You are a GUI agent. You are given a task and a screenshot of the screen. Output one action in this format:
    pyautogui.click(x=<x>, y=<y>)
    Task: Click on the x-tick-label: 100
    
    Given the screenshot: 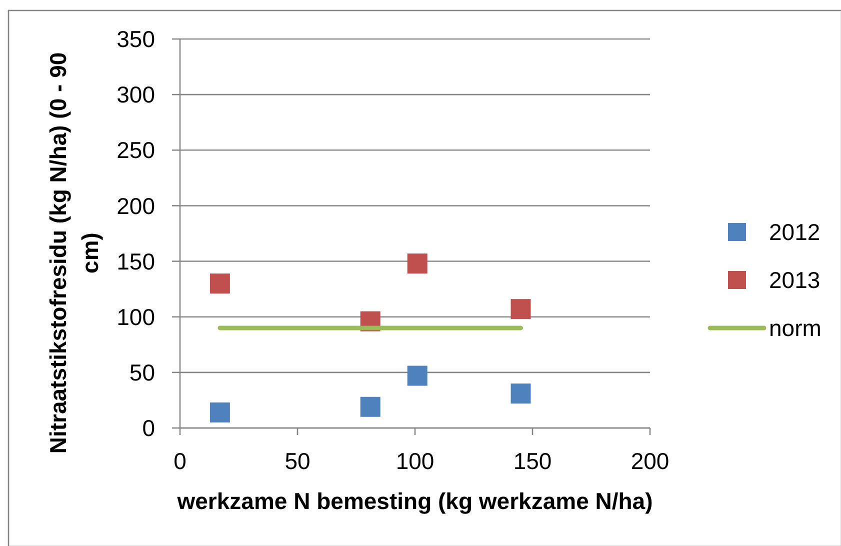 What is the action you would take?
    pyautogui.click(x=415, y=461)
    